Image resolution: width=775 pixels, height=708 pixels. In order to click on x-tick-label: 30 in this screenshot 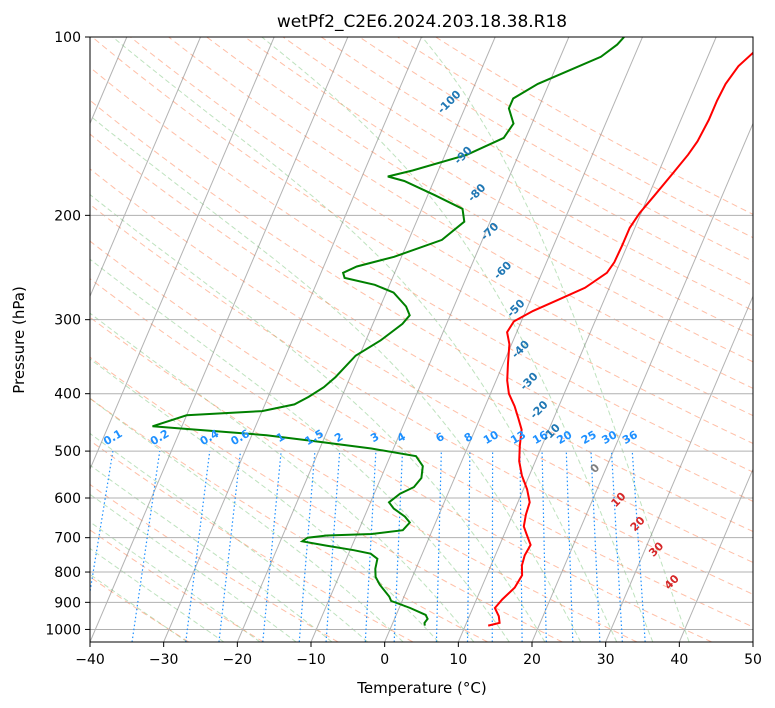, I will do `click(606, 660)`.